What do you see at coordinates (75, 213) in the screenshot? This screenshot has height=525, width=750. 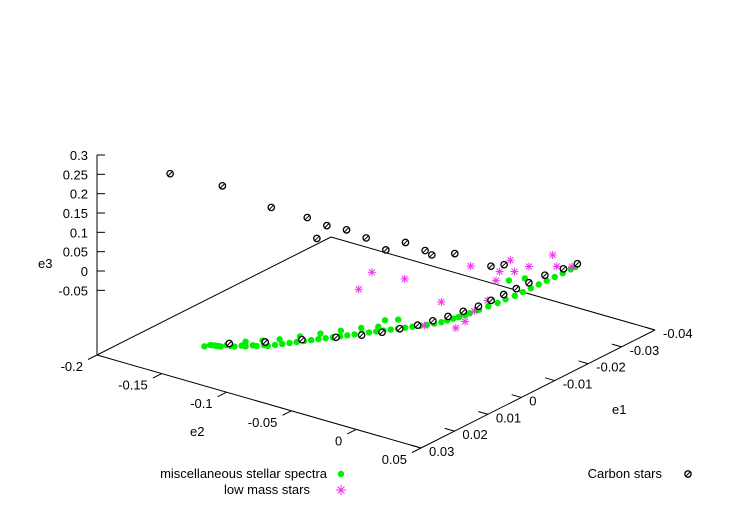 I see `e3-tick-label: 0.15` at bounding box center [75, 213].